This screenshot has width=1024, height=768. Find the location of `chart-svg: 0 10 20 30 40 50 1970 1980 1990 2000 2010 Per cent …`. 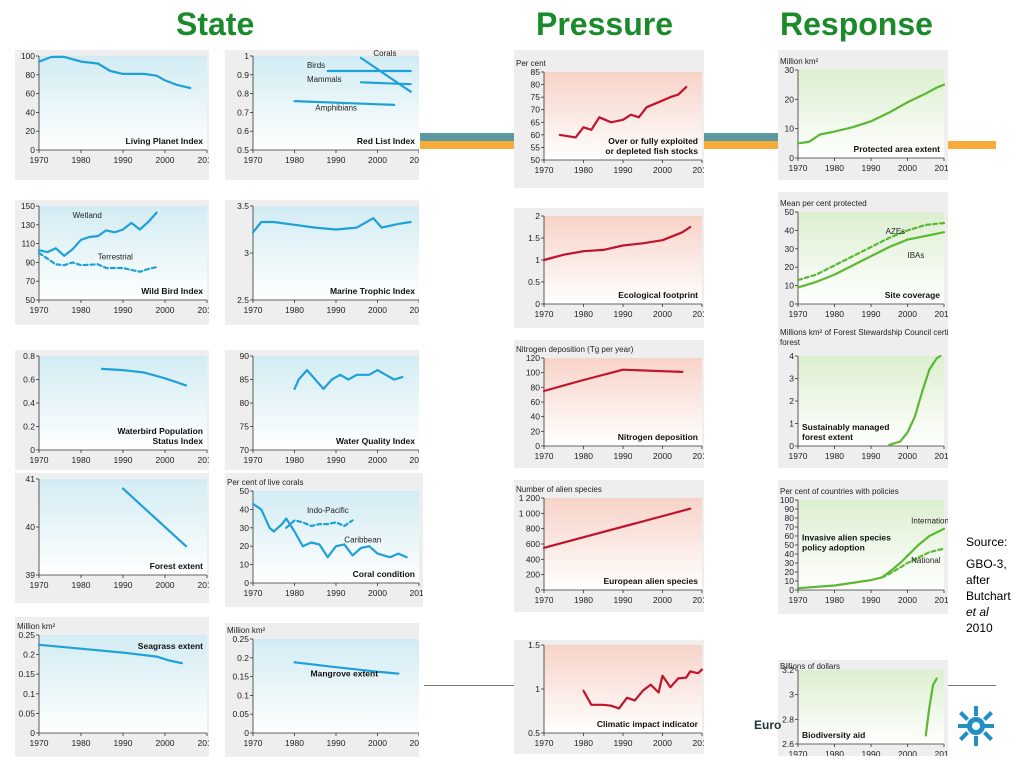

chart-svg: 0 10 20 30 40 50 1970 1980 1990 2000 2010 Per cent … is located at coordinates (325, 538).